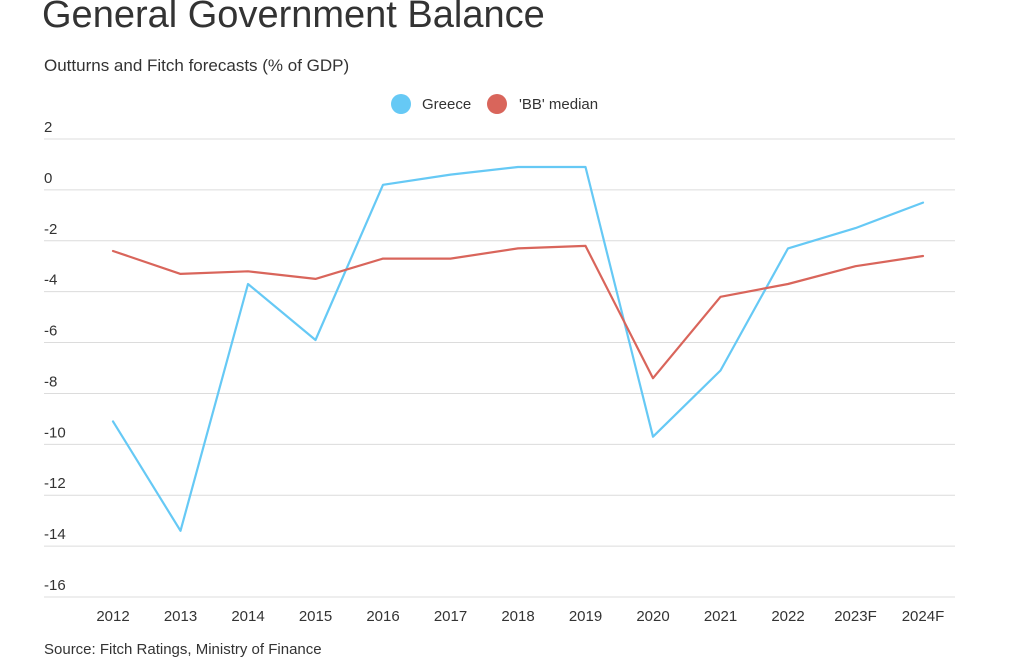 This screenshot has width=1024, height=663. What do you see at coordinates (48, 127) in the screenshot?
I see `y-tick-label: 2` at bounding box center [48, 127].